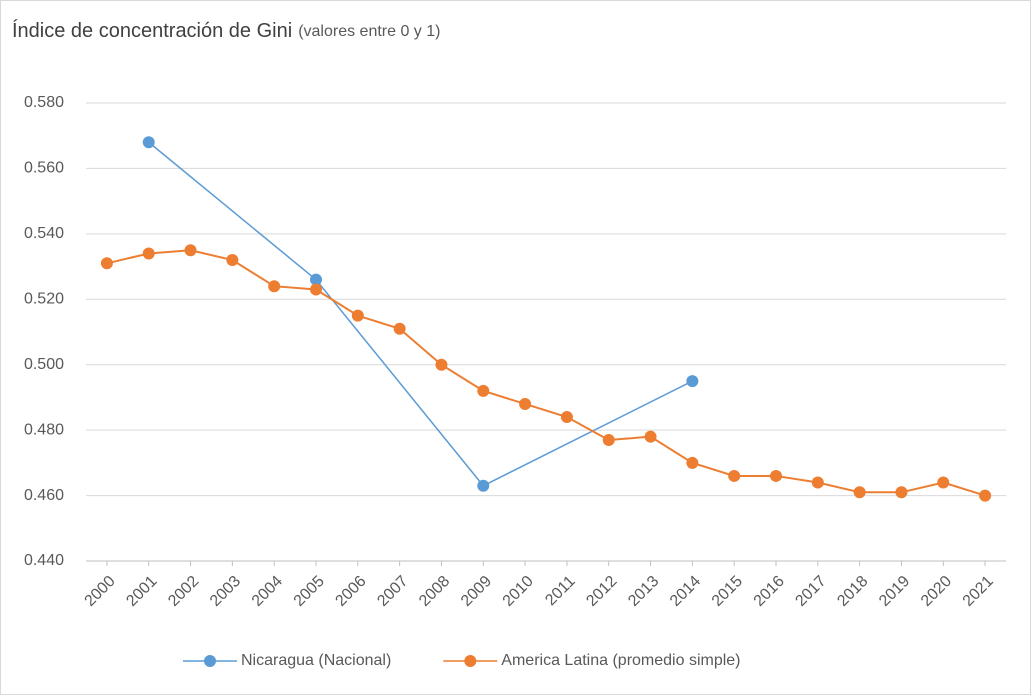 Image resolution: width=1031 pixels, height=695 pixels. I want to click on subtitle: (valores entre 0 y 1), so click(369, 31).